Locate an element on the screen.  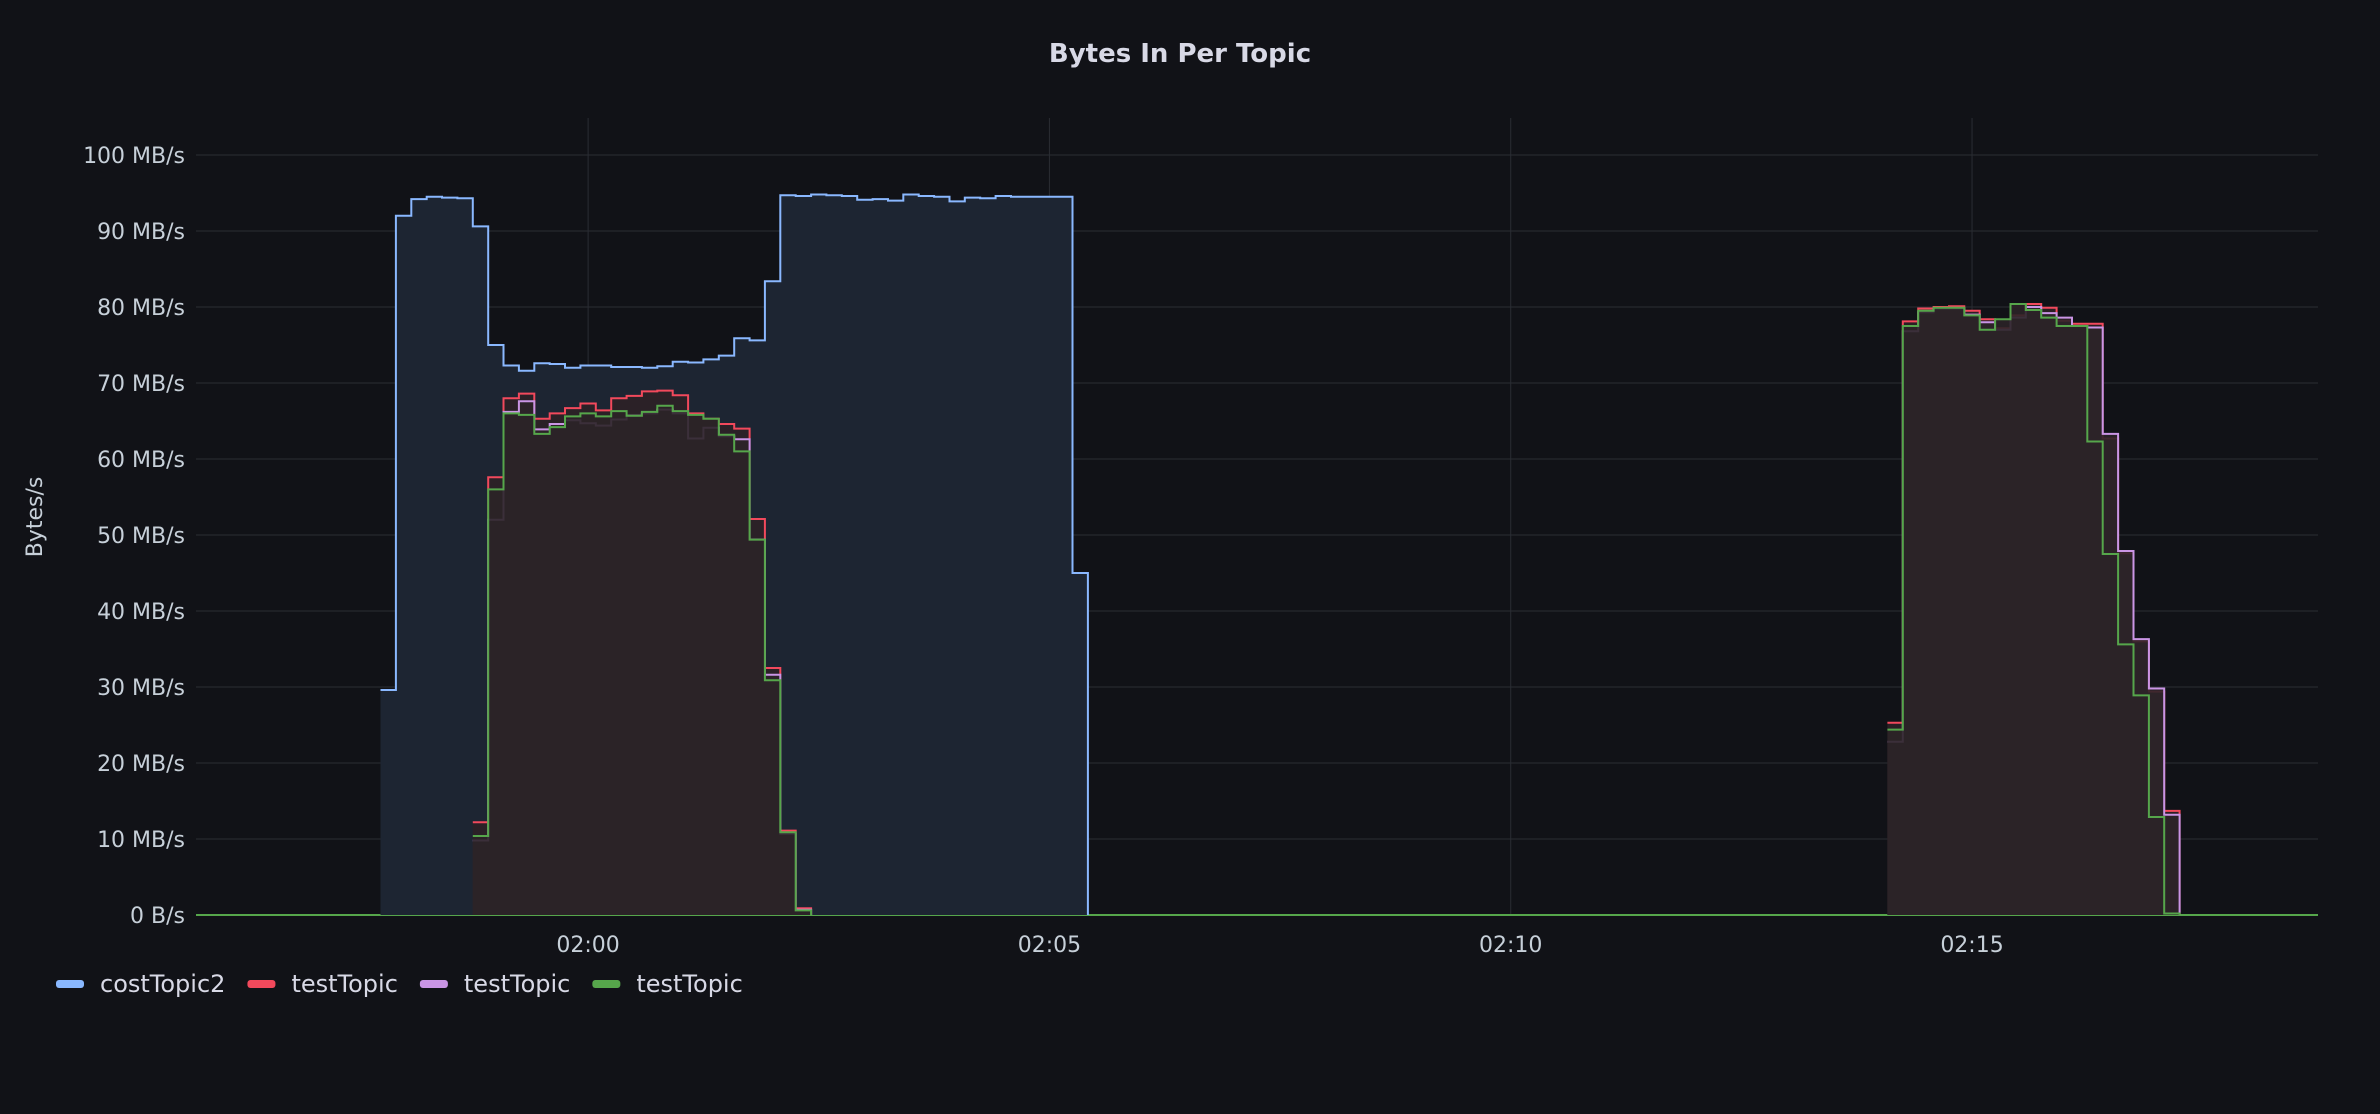
y-axis-label: Bytes/s is located at coordinates (35, 517).